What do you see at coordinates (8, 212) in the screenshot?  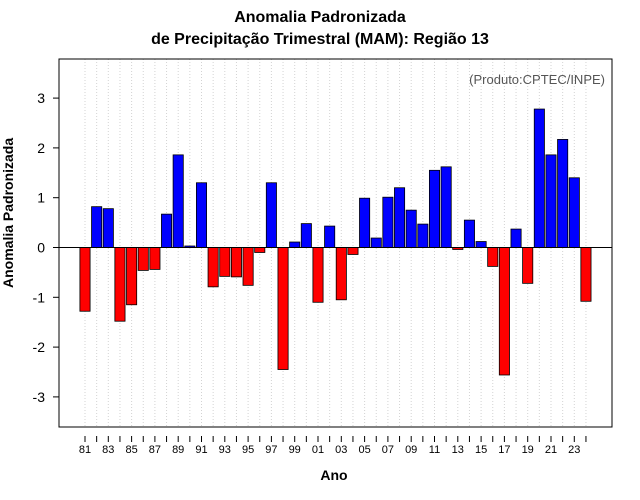 I see `y-axis-label: Anomalia Padronizada` at bounding box center [8, 212].